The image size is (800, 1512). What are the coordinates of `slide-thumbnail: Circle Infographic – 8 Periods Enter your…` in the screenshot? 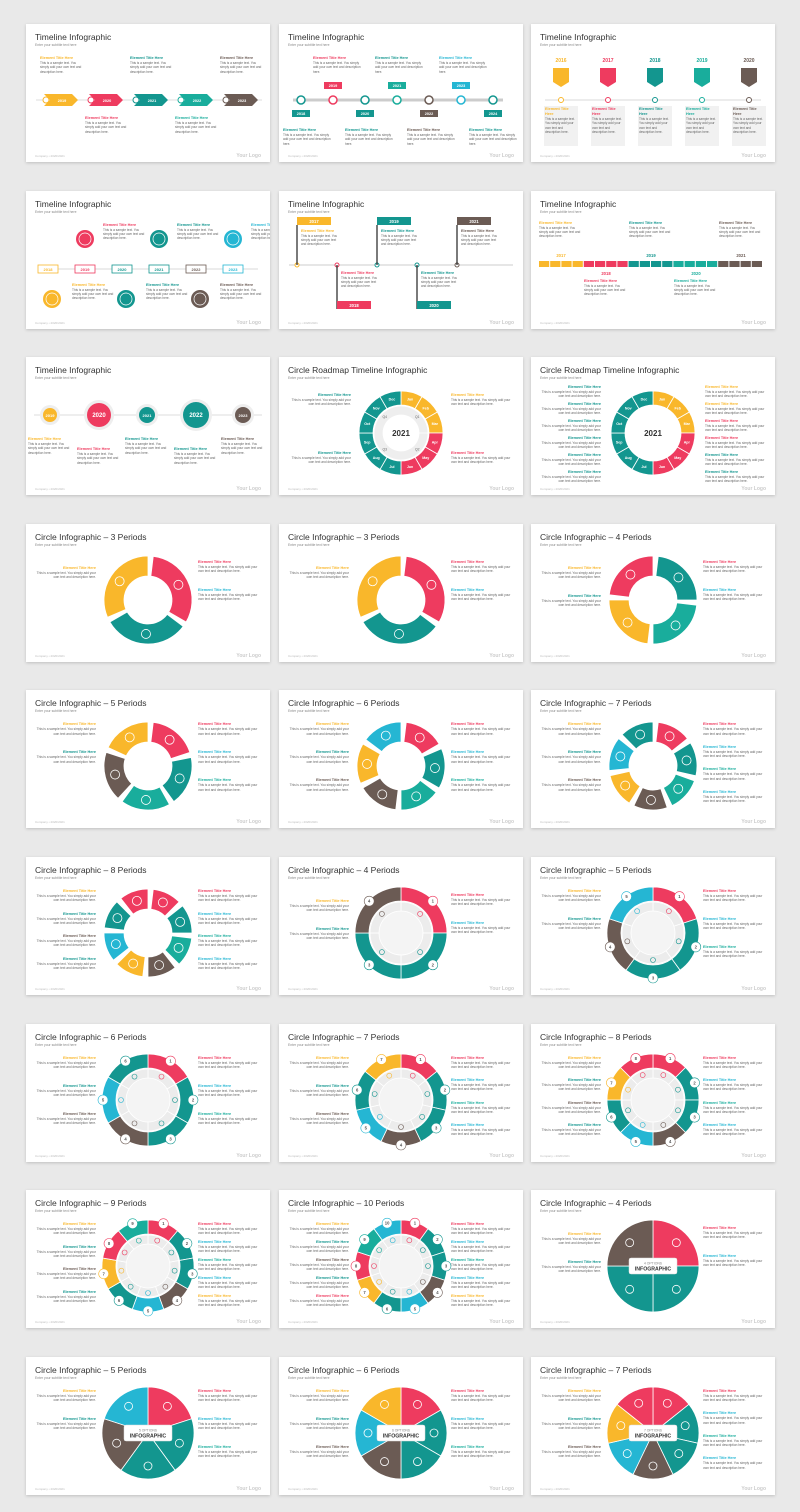 It's located at (148, 926).